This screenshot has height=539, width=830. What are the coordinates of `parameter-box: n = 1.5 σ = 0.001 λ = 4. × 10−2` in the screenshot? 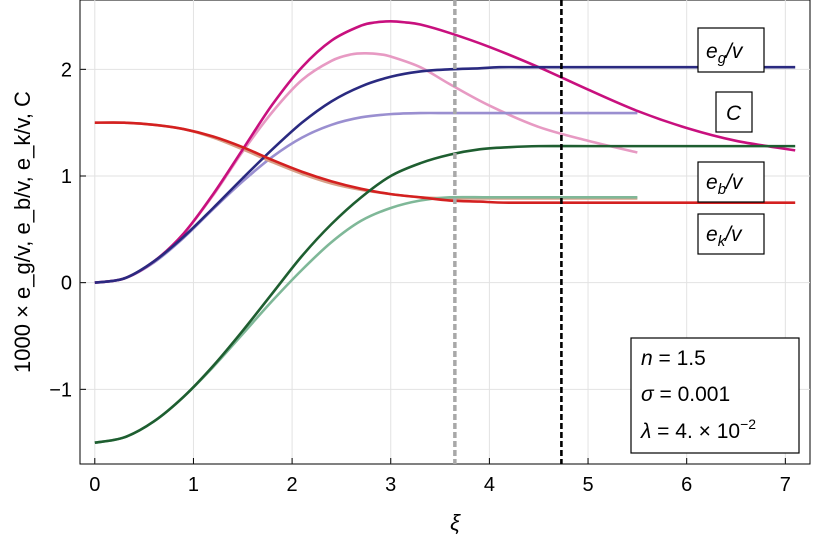 It's located at (715, 395).